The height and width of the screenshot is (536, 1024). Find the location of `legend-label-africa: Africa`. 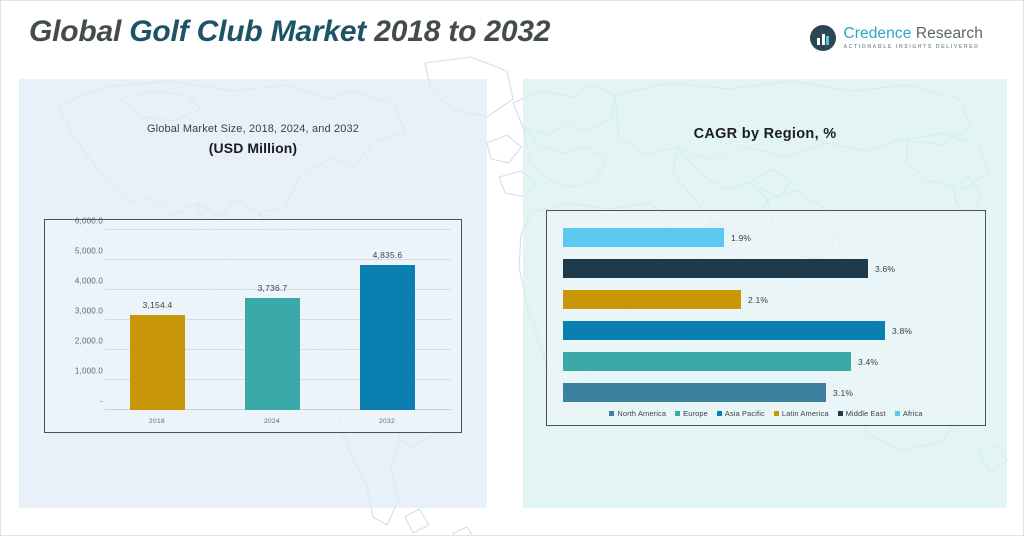

legend-label-africa: Africa is located at coordinates (912, 413).